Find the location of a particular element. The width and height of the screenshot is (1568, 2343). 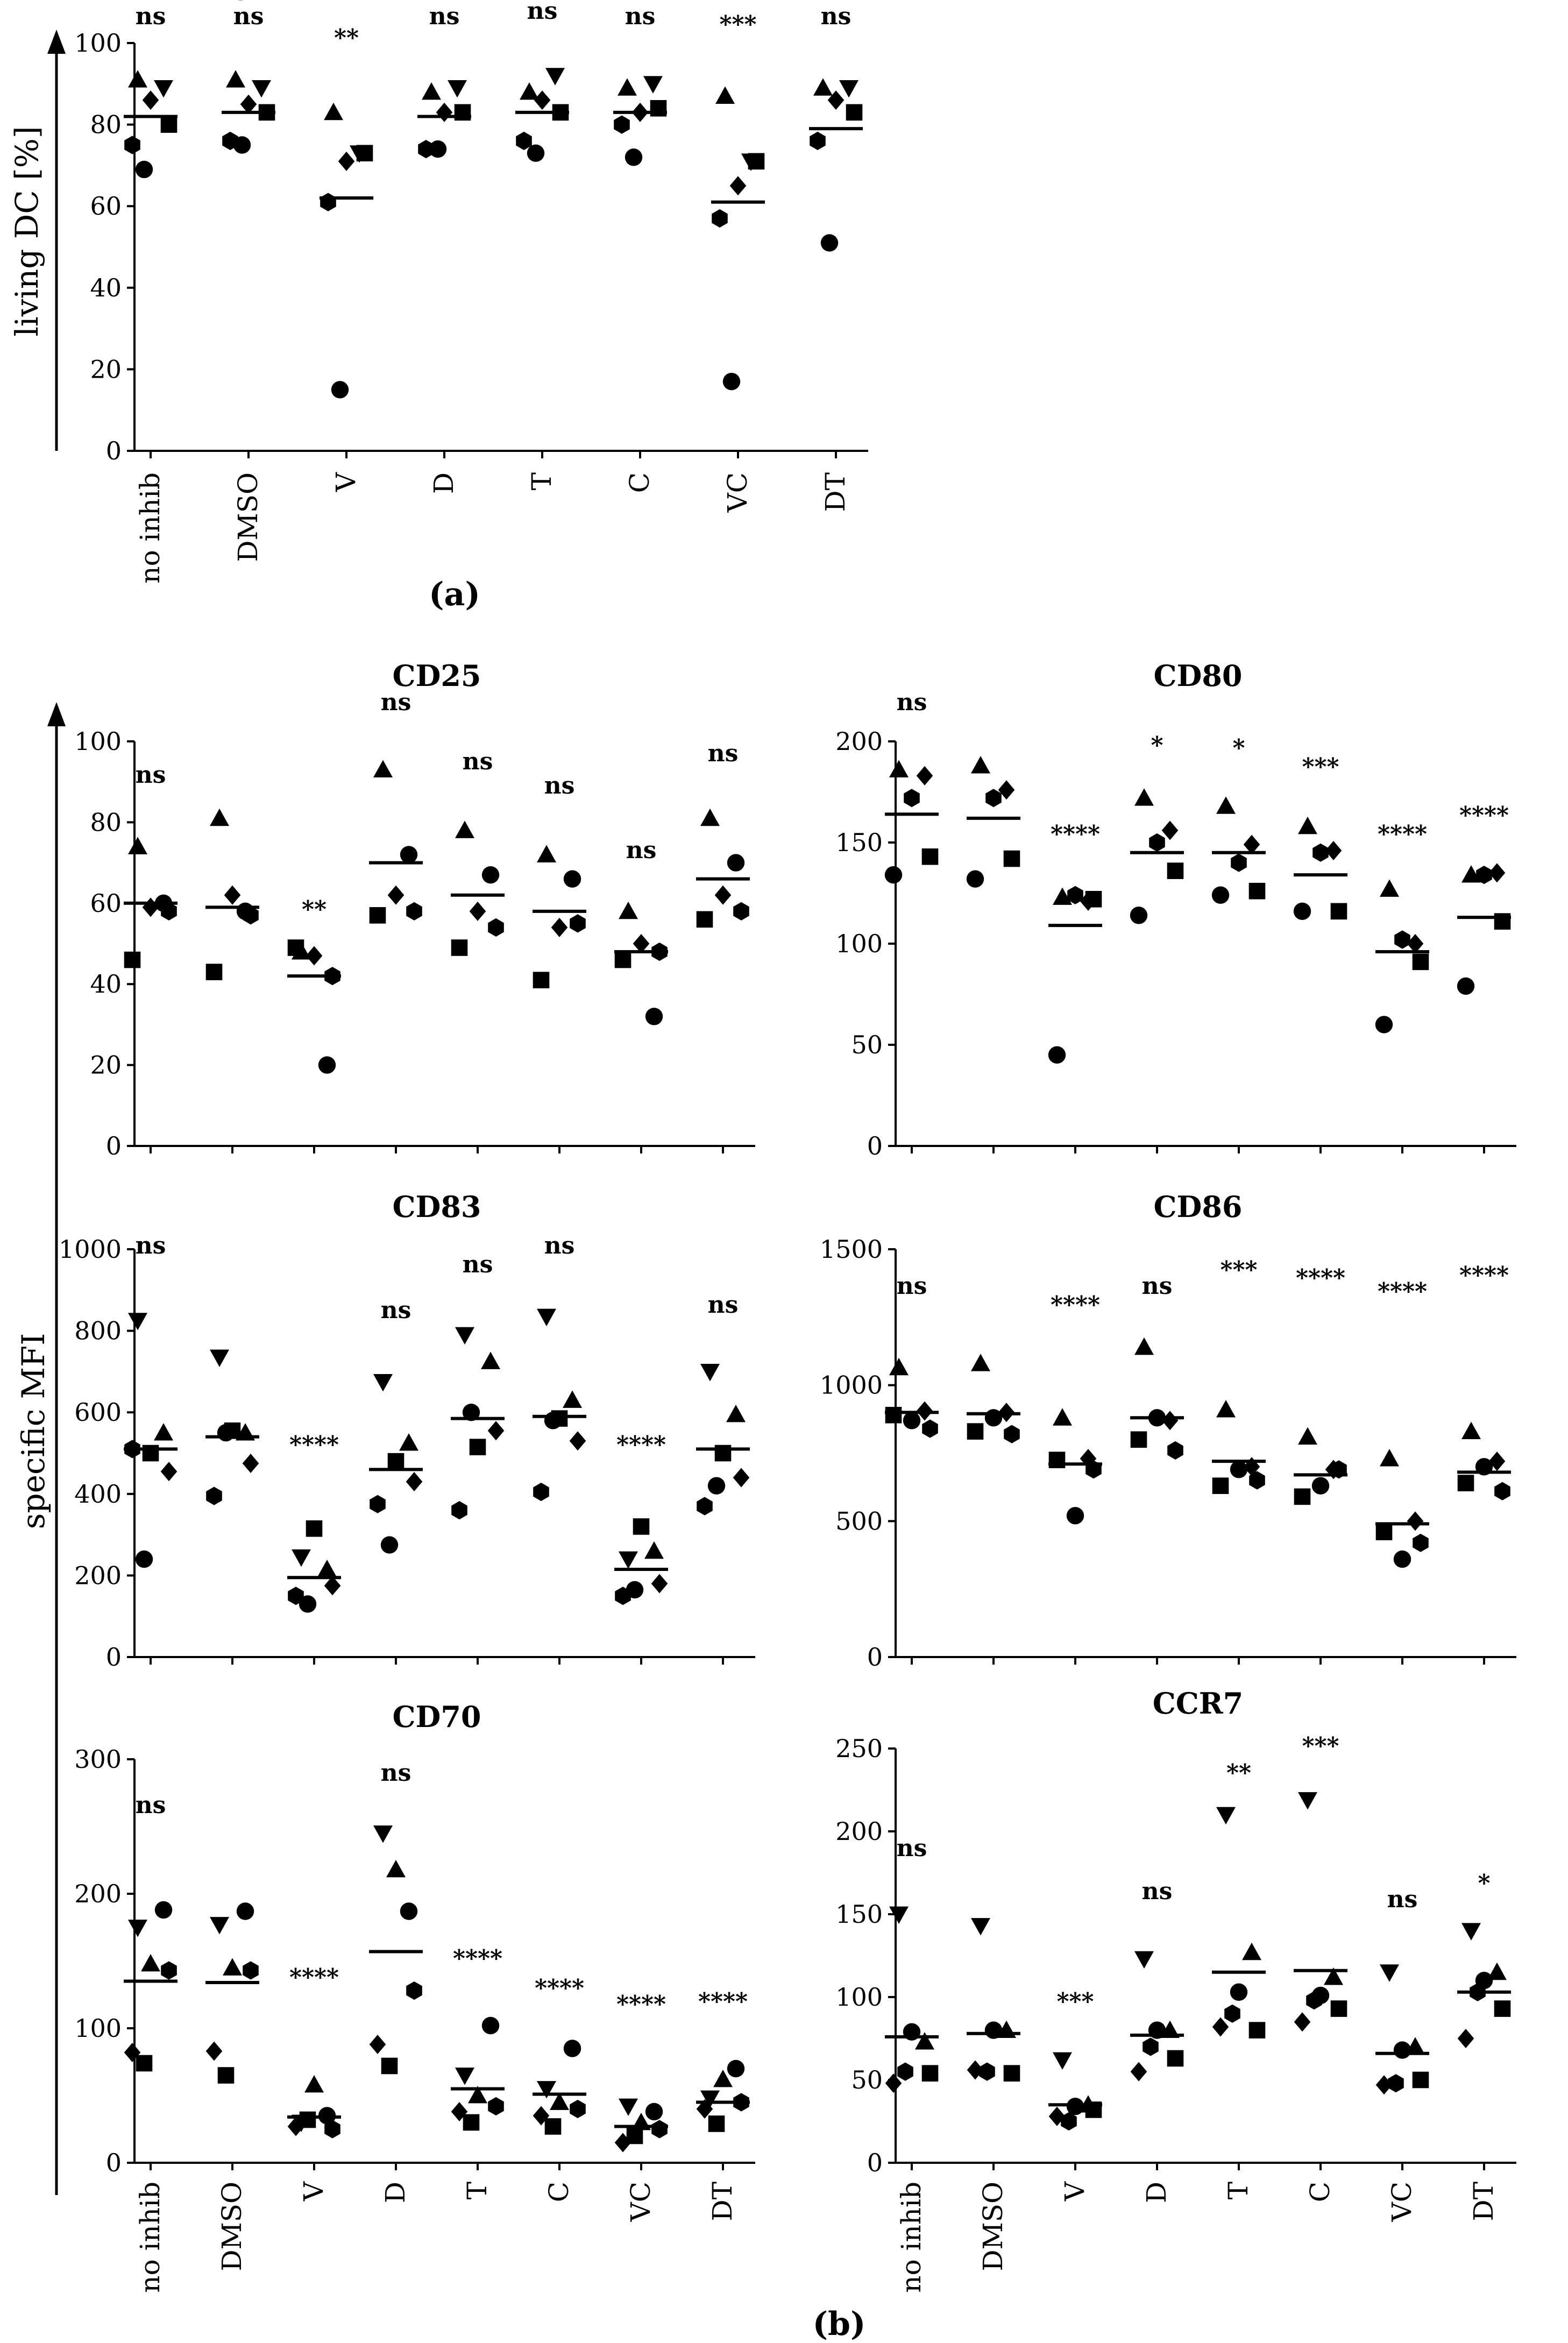

x-tick-label: DT is located at coordinates (835, 492).